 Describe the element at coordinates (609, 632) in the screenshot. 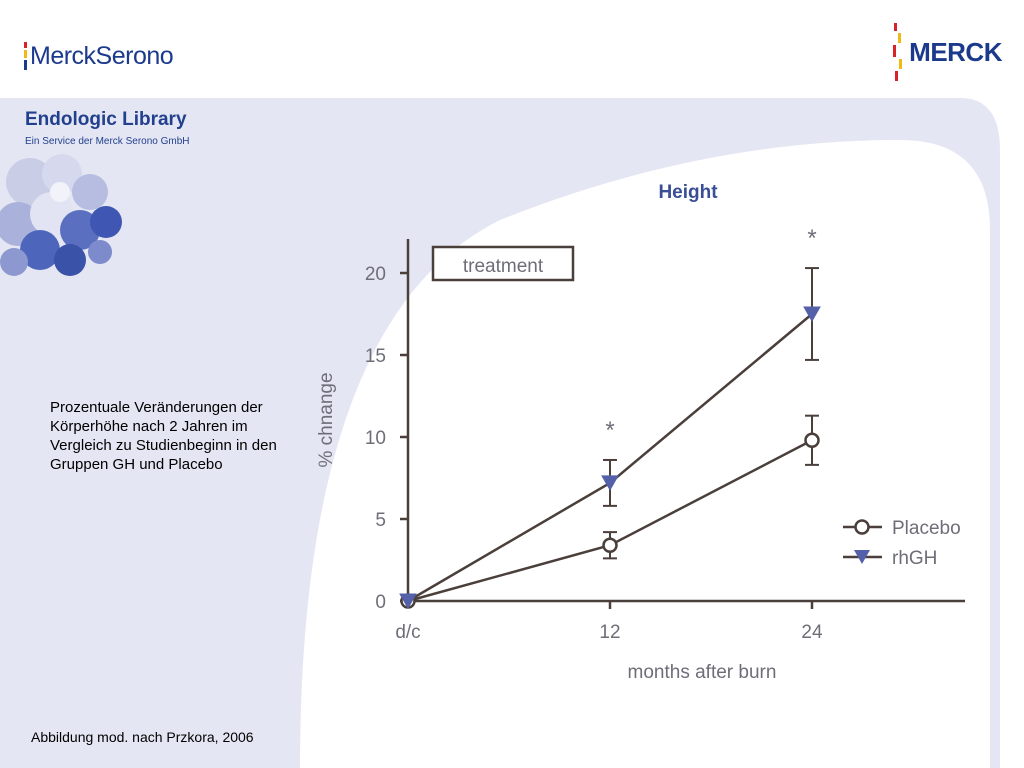

I see `x-tick-label: 12` at that location.